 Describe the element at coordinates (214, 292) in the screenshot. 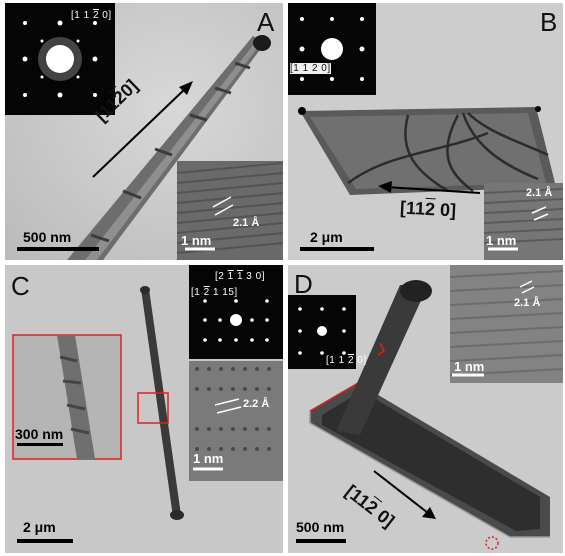

I see `zone-axis-label-2: [1 2 1 15]` at that location.